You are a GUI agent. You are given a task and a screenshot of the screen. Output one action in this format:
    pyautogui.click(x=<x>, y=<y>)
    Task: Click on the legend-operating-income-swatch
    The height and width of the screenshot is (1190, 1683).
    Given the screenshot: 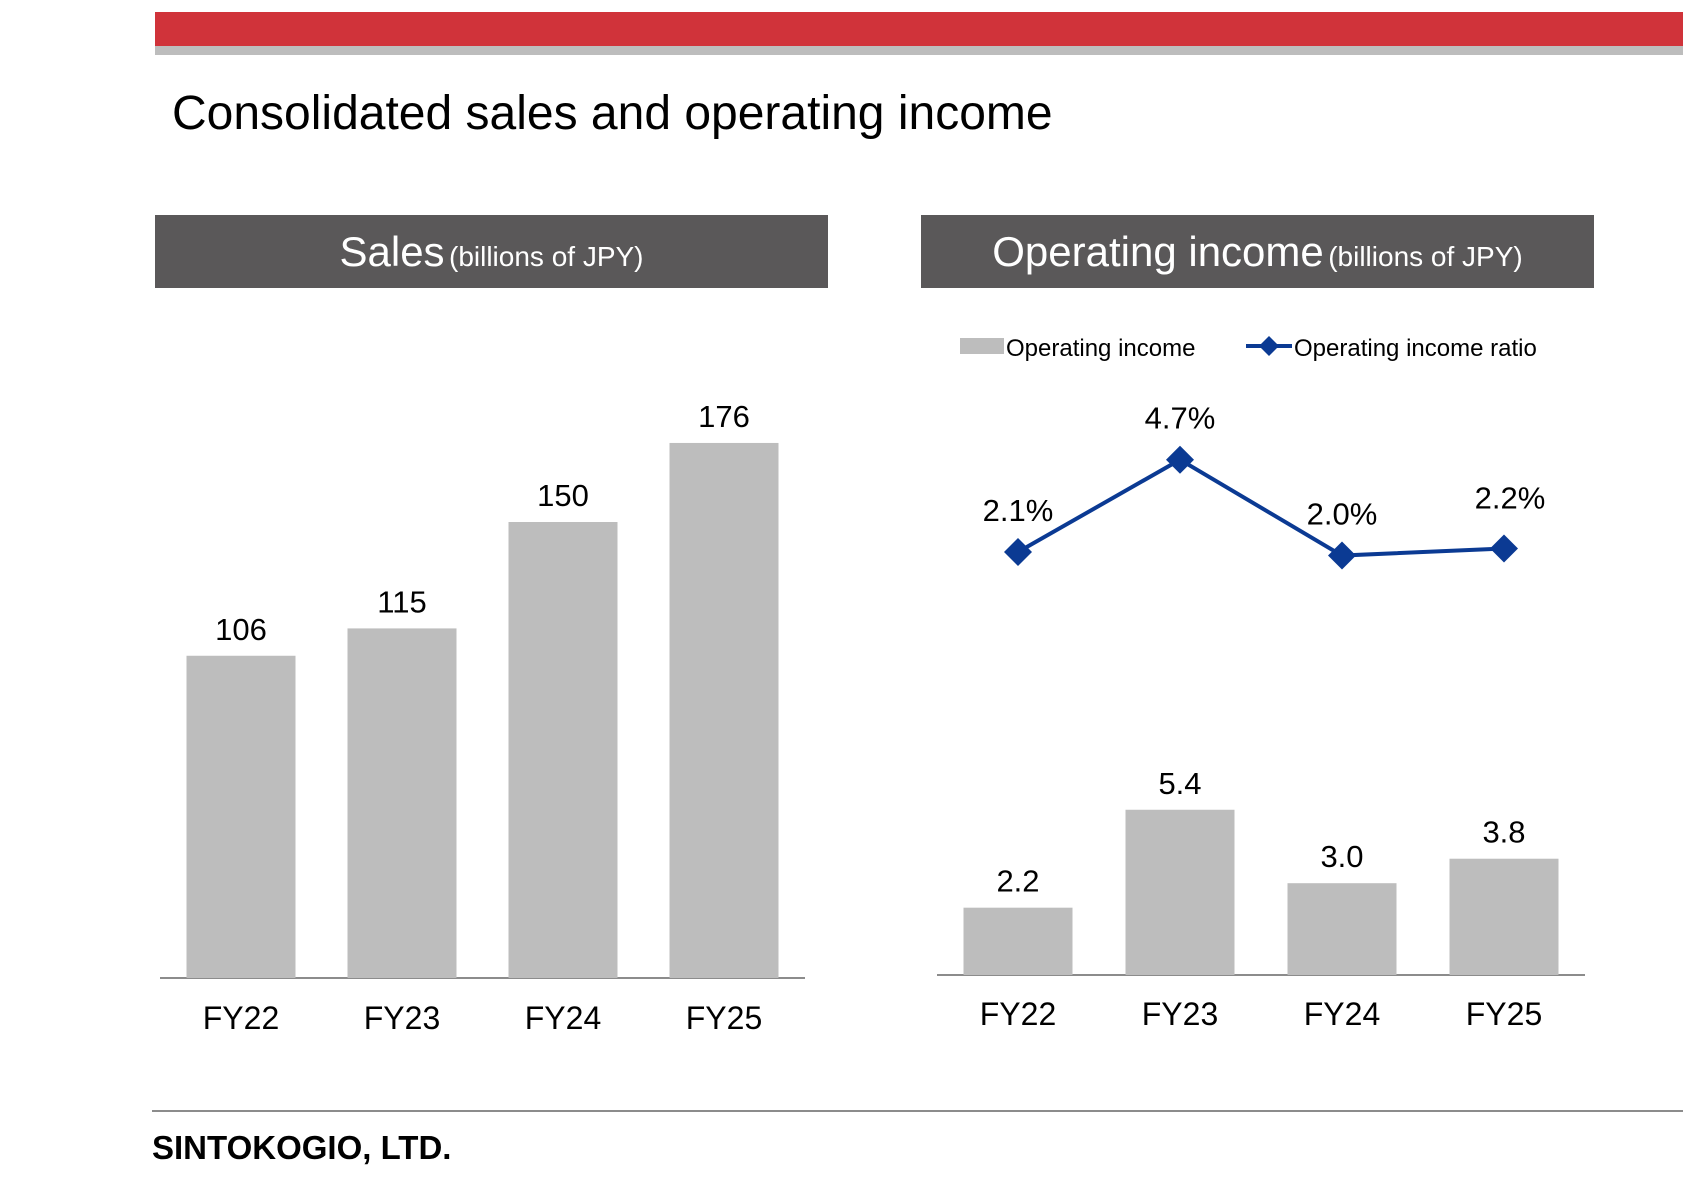 What is the action you would take?
    pyautogui.click(x=982, y=346)
    